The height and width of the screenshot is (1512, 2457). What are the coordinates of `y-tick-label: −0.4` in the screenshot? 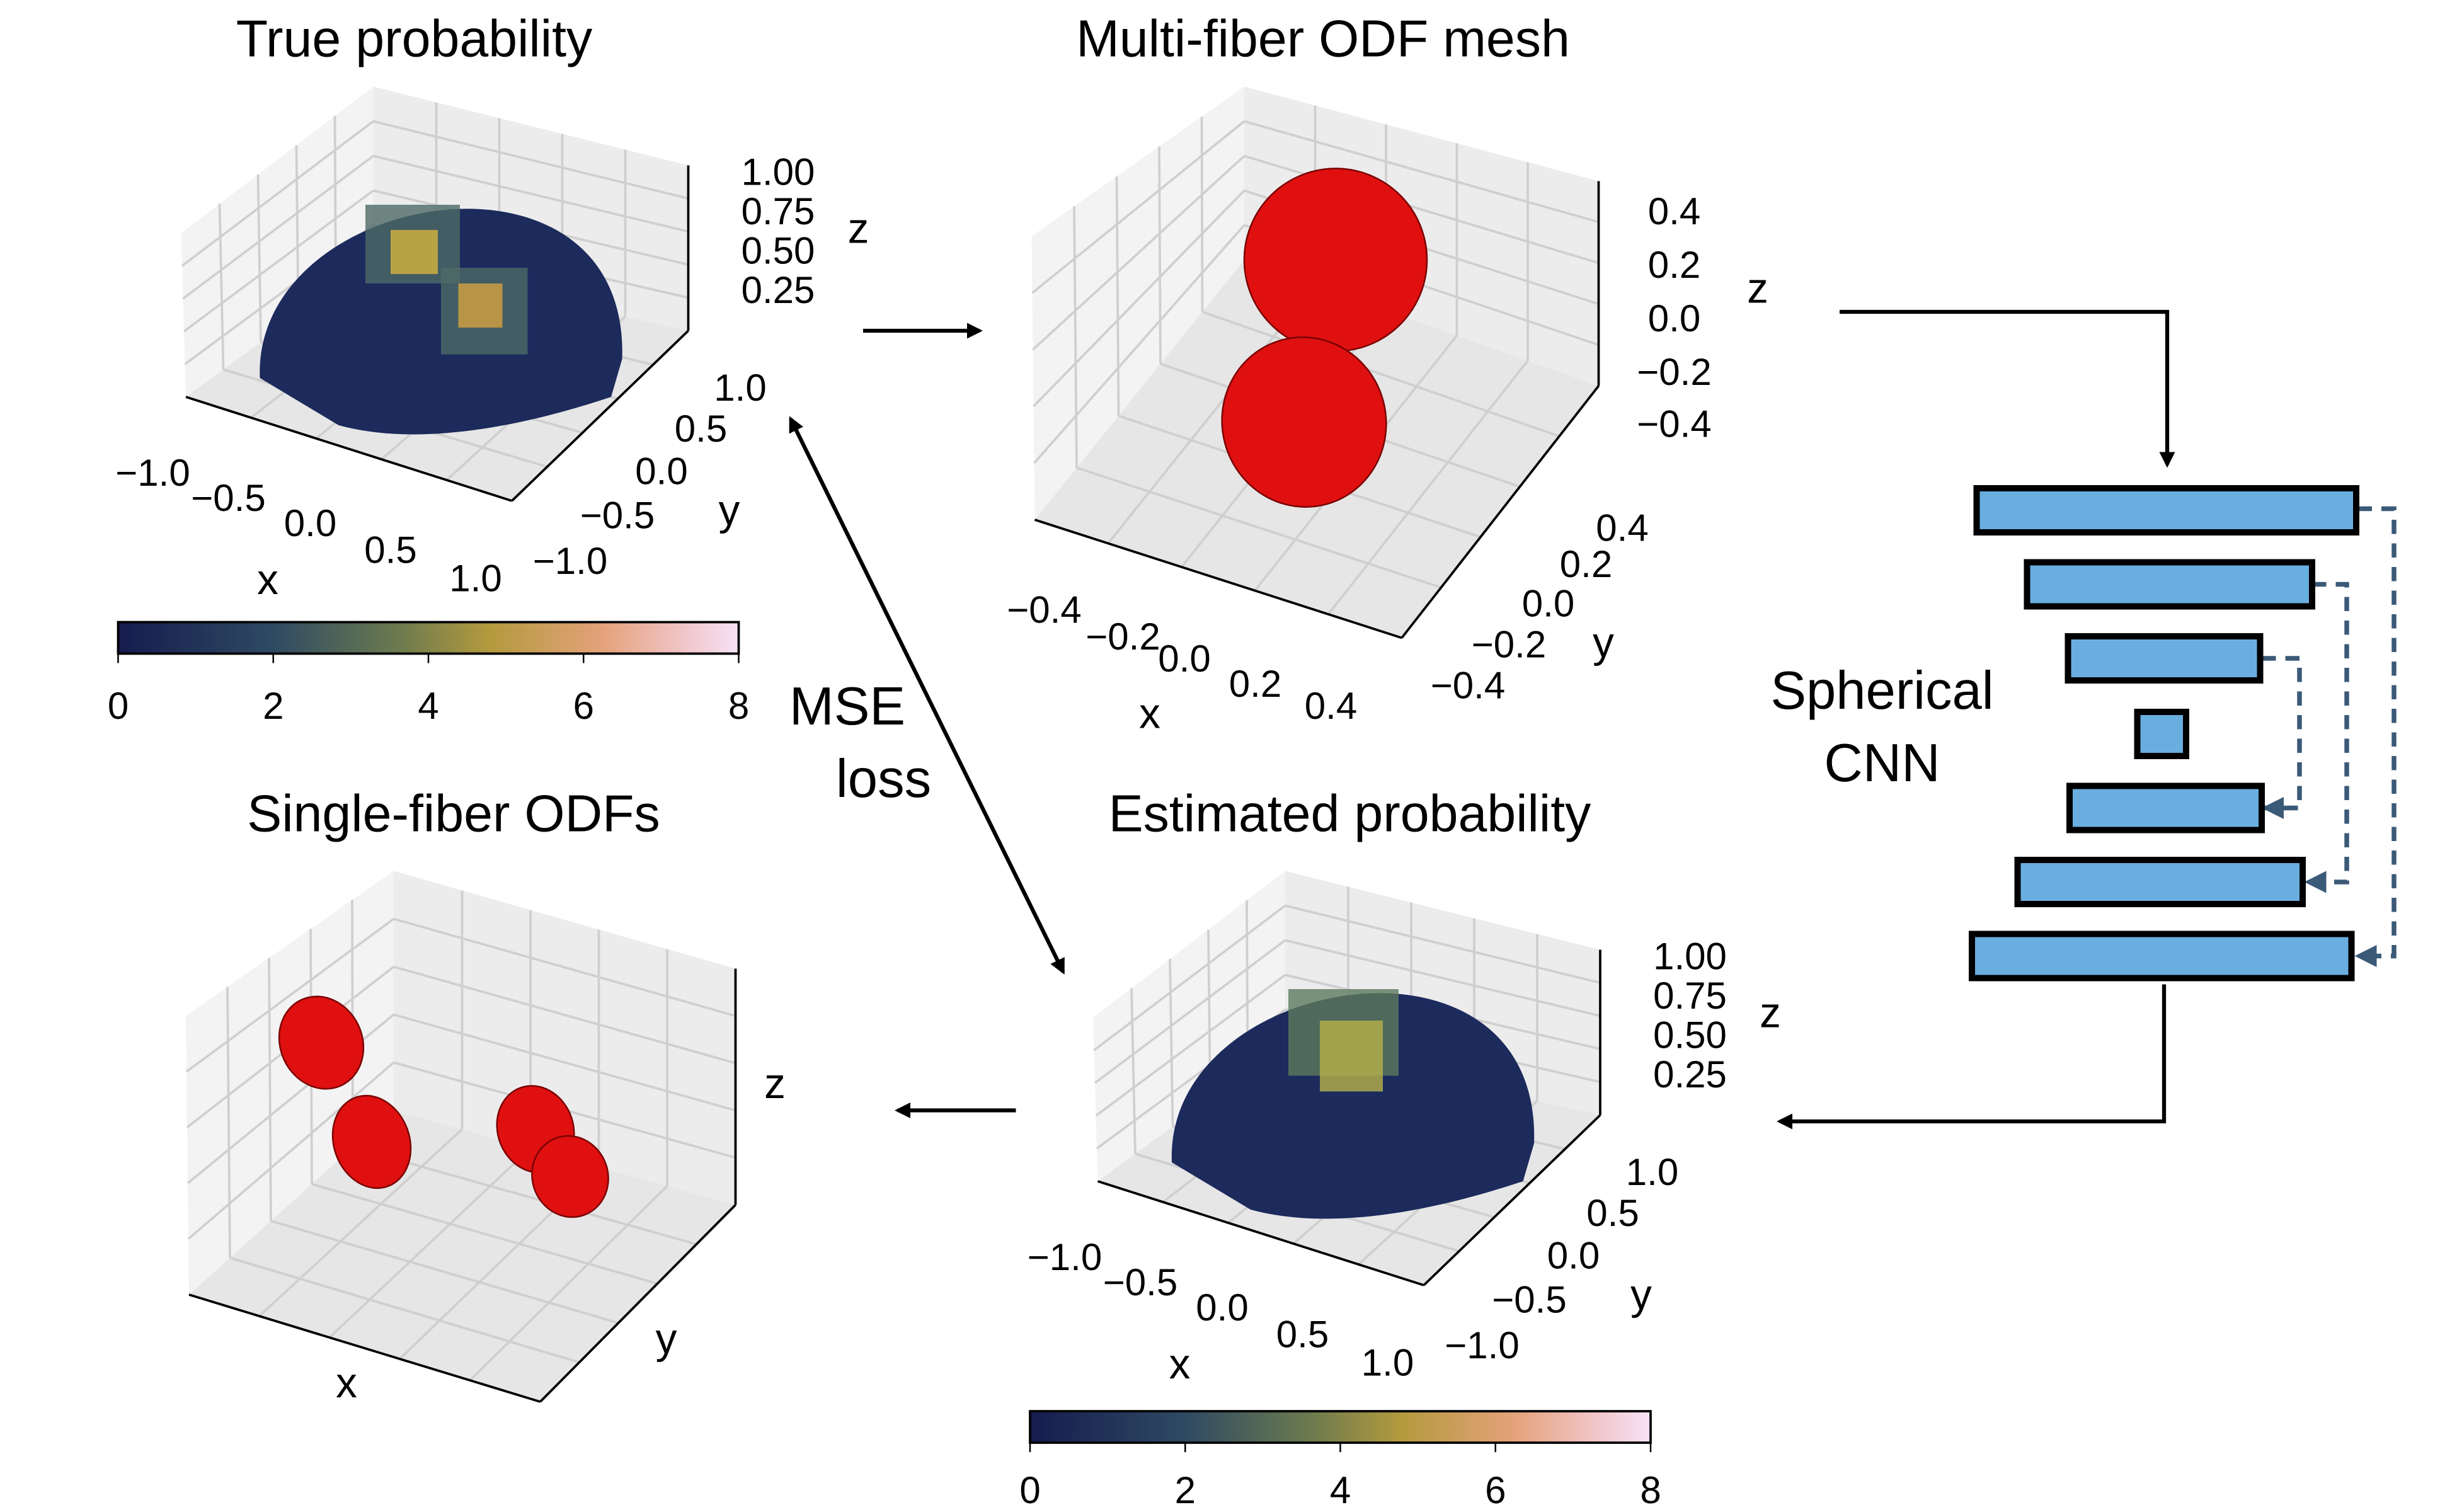 It's located at (1468, 685).